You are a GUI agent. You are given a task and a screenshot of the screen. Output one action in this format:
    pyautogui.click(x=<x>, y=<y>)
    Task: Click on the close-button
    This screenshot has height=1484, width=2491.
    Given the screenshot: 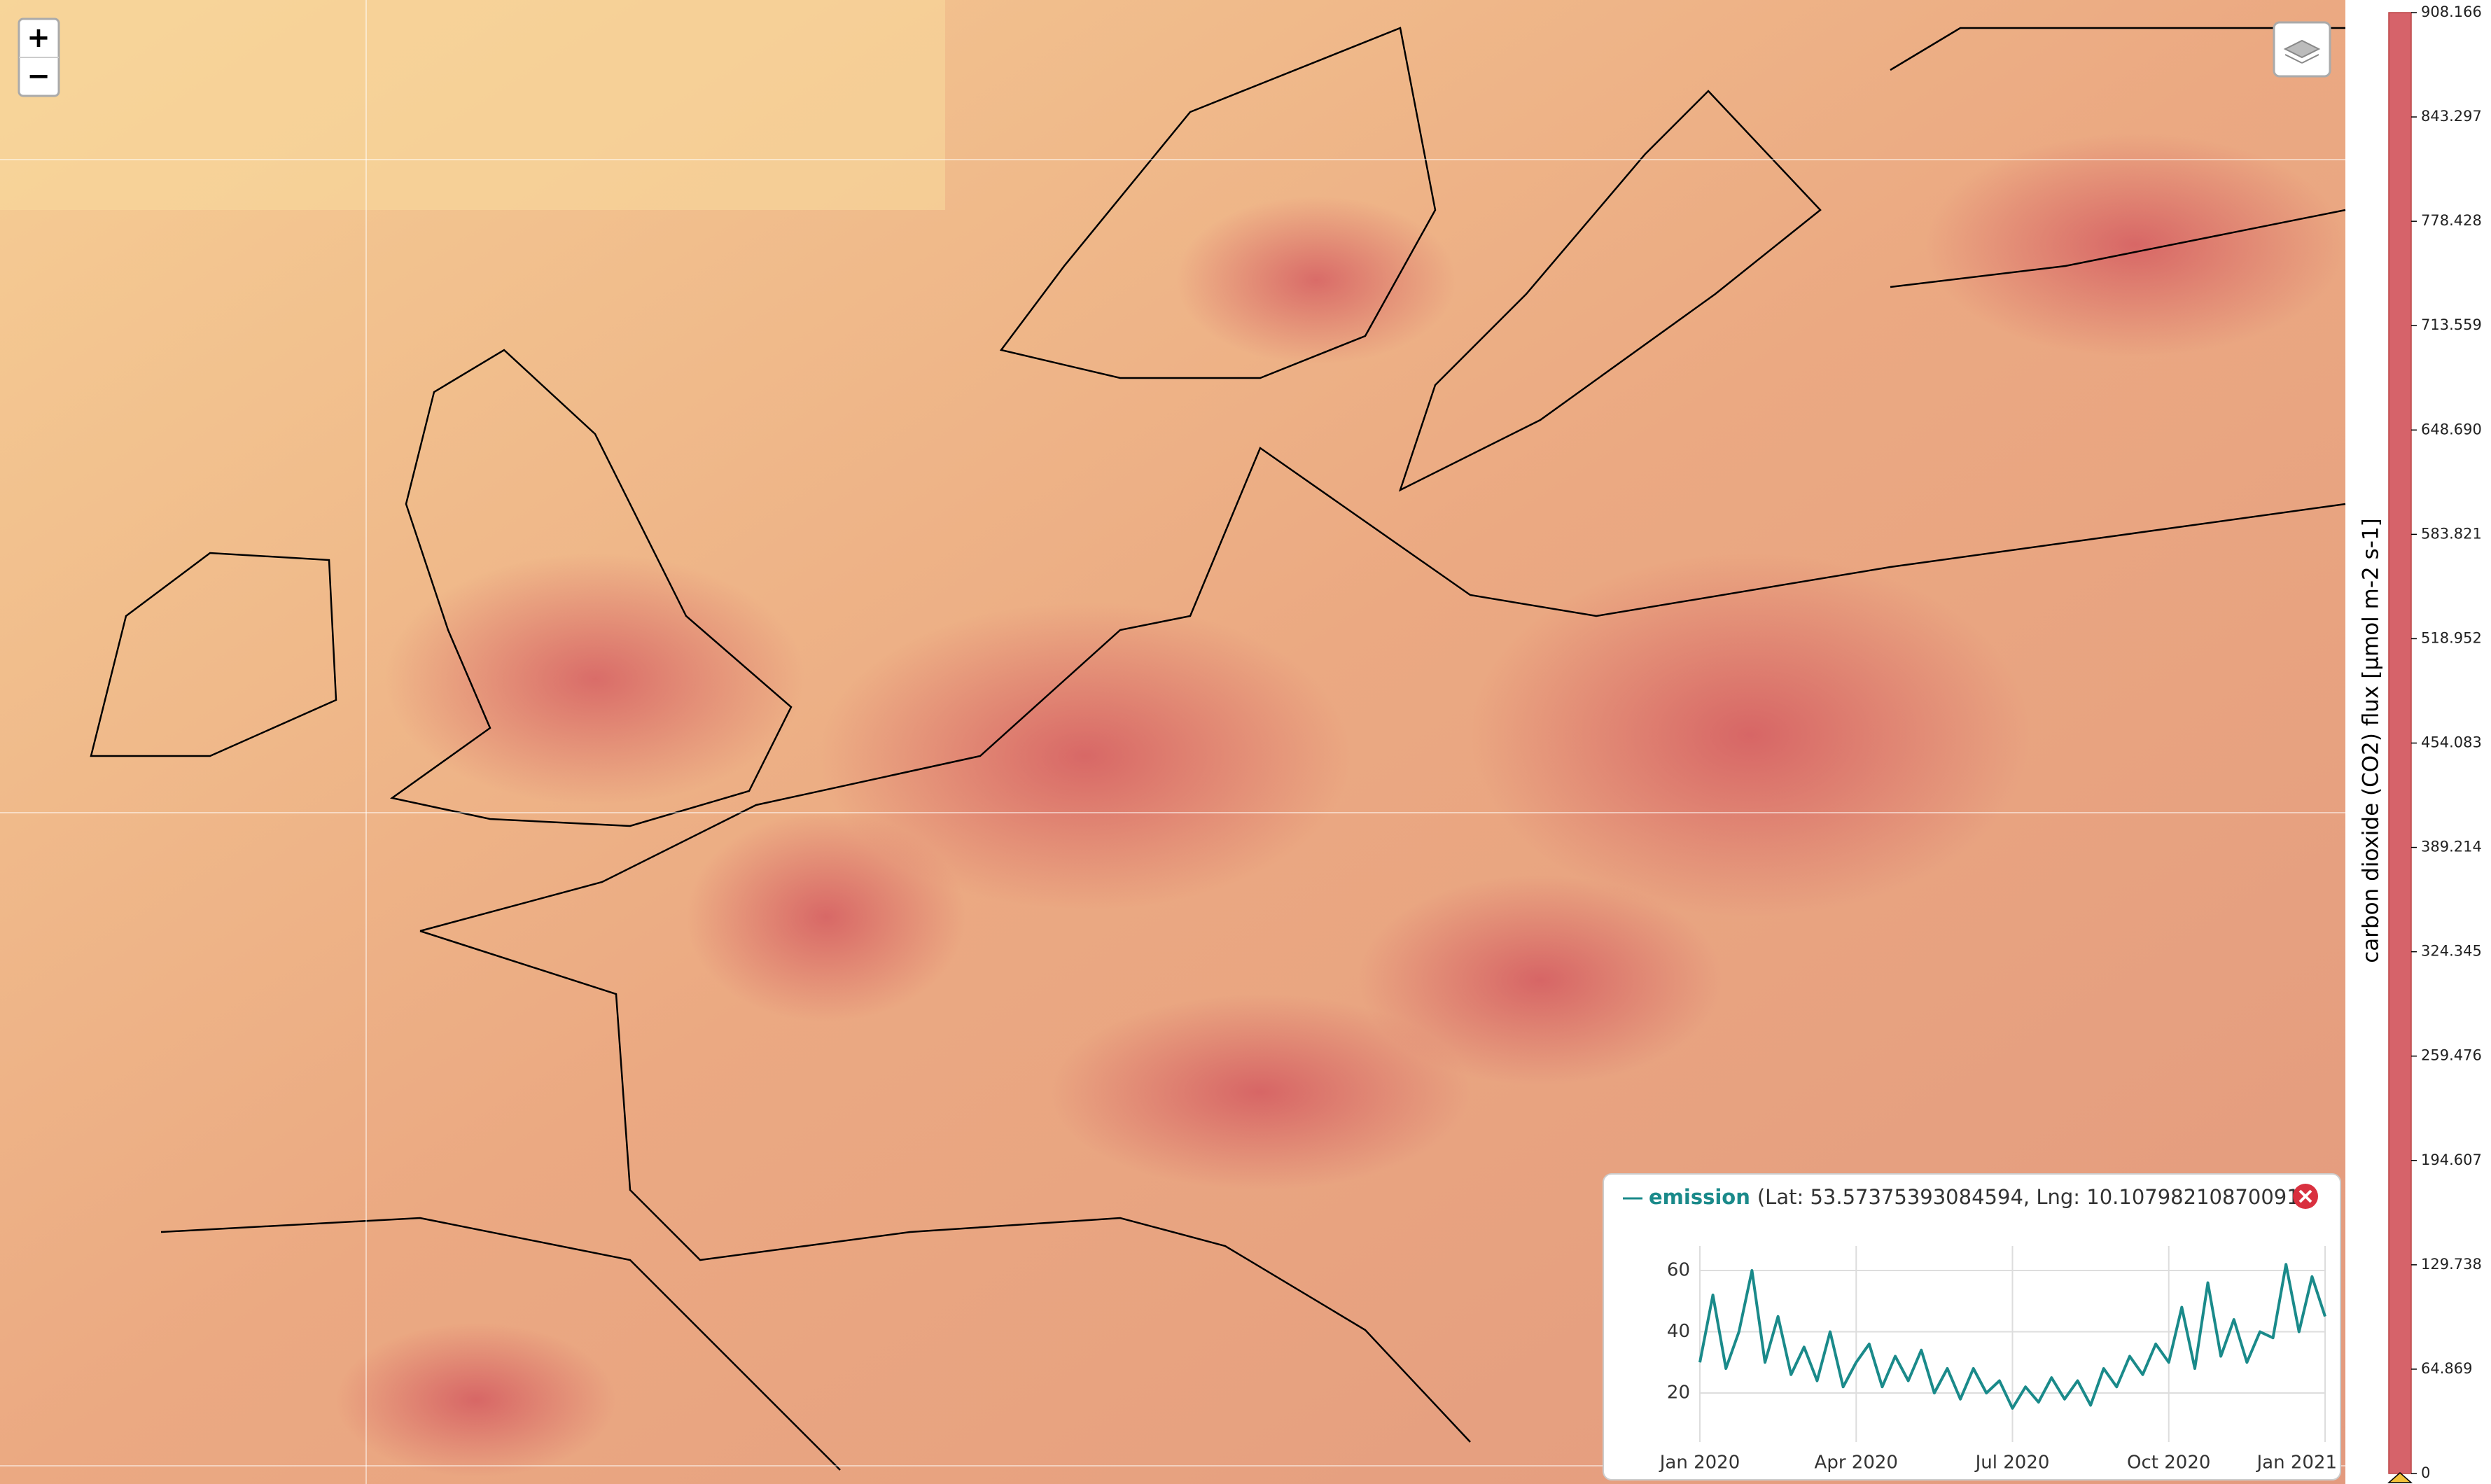 What is the action you would take?
    pyautogui.click(x=2305, y=1196)
    